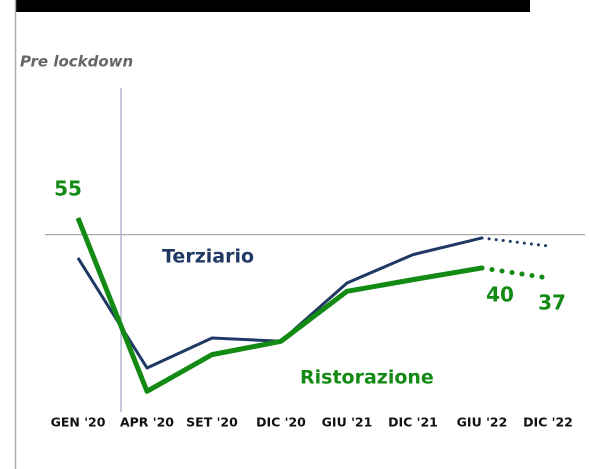  Describe the element at coordinates (272, 6) in the screenshot. I see `header-bar` at that location.